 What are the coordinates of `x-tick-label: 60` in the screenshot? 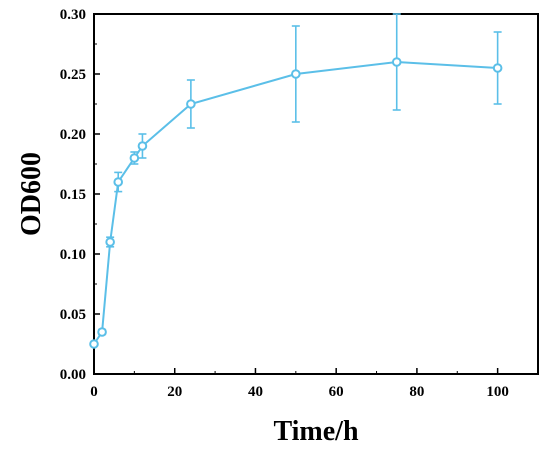 It's located at (336, 392).